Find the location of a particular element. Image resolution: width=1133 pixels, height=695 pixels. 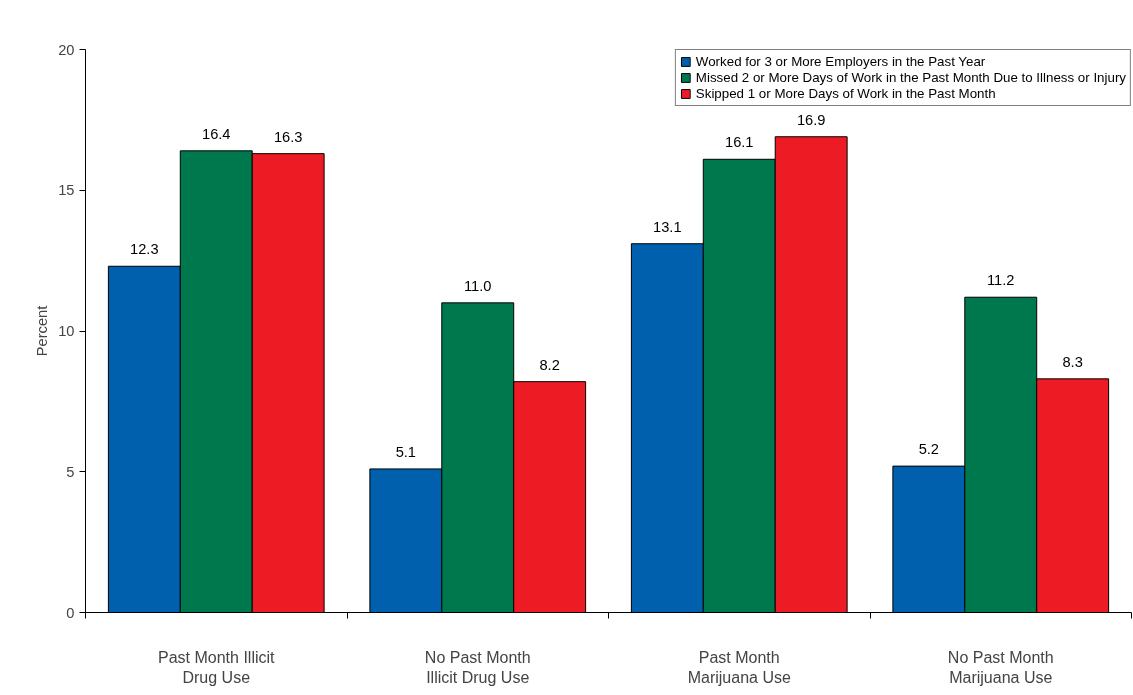

data-label: 11.2 is located at coordinates (1001, 280).